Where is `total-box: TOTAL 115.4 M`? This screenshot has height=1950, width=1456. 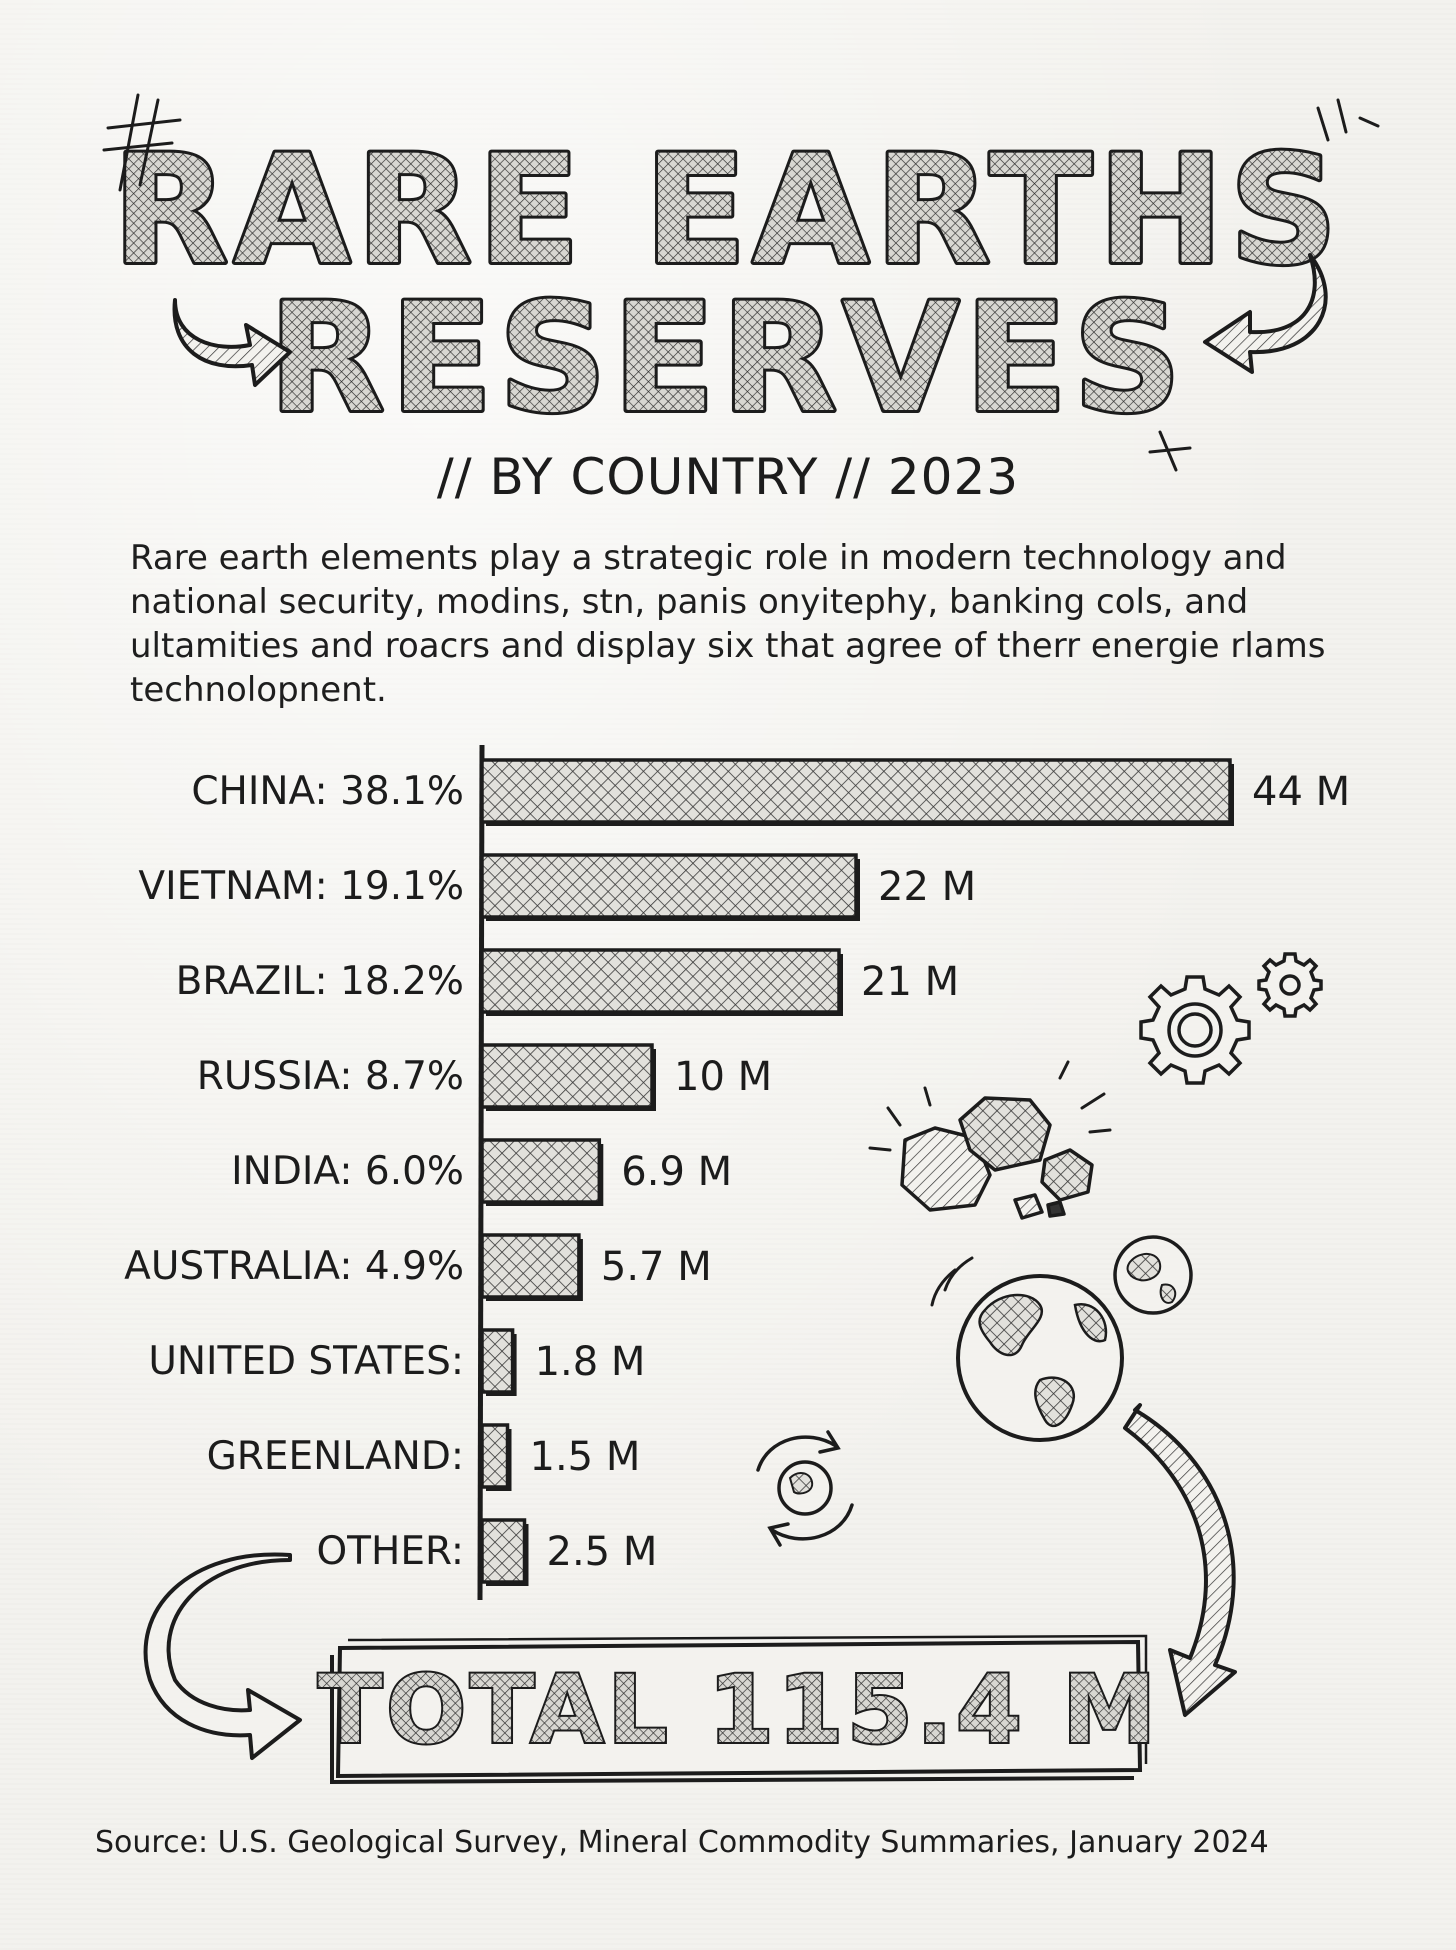 total-box: TOTAL 115.4 M is located at coordinates (738, 1709).